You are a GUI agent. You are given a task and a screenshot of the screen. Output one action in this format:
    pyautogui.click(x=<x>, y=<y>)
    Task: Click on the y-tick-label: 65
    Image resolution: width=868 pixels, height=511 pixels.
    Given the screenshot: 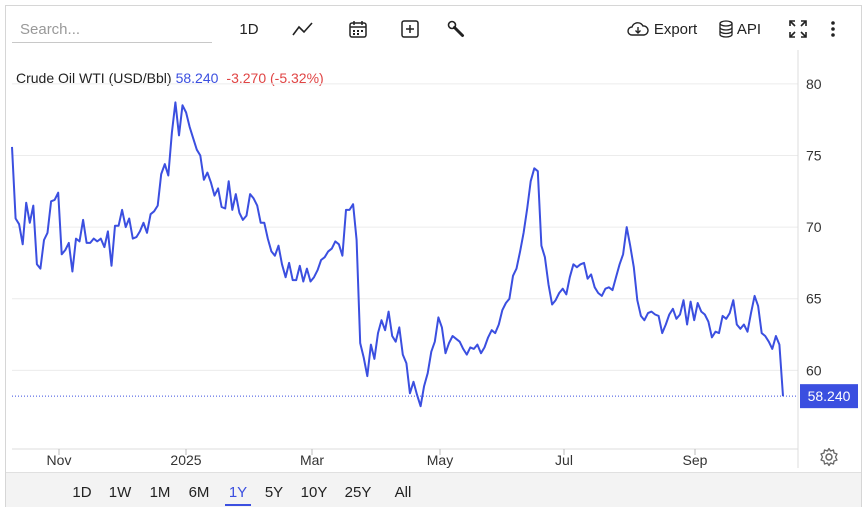 What is the action you would take?
    pyautogui.click(x=814, y=299)
    